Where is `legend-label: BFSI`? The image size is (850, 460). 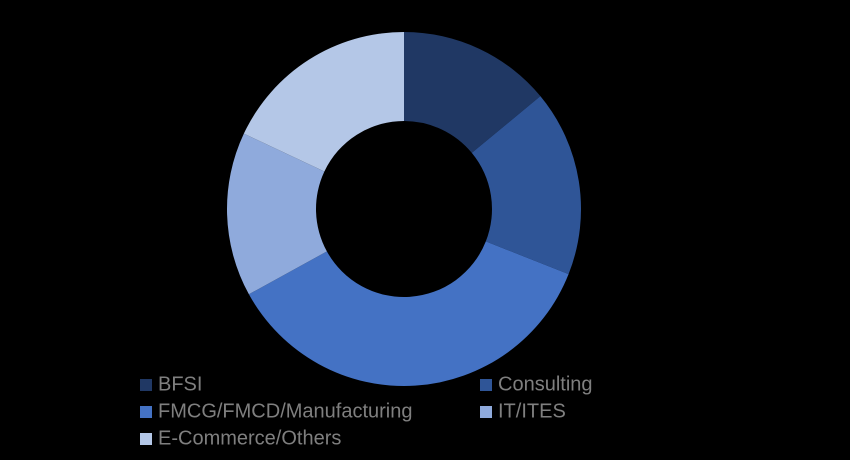 legend-label: BFSI is located at coordinates (180, 384).